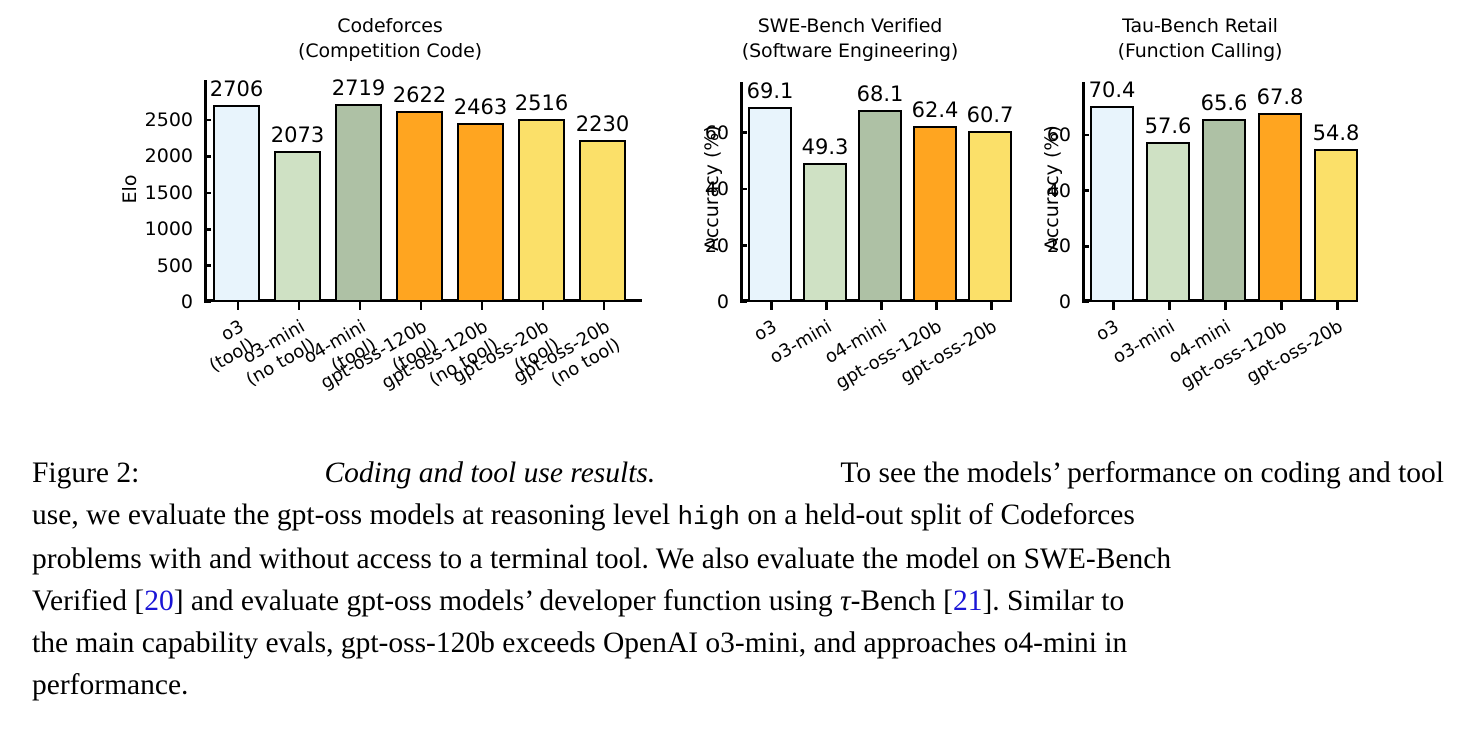  Describe the element at coordinates (1053, 601) in the screenshot. I see `caption-line-4d: ]. Similar to` at that location.